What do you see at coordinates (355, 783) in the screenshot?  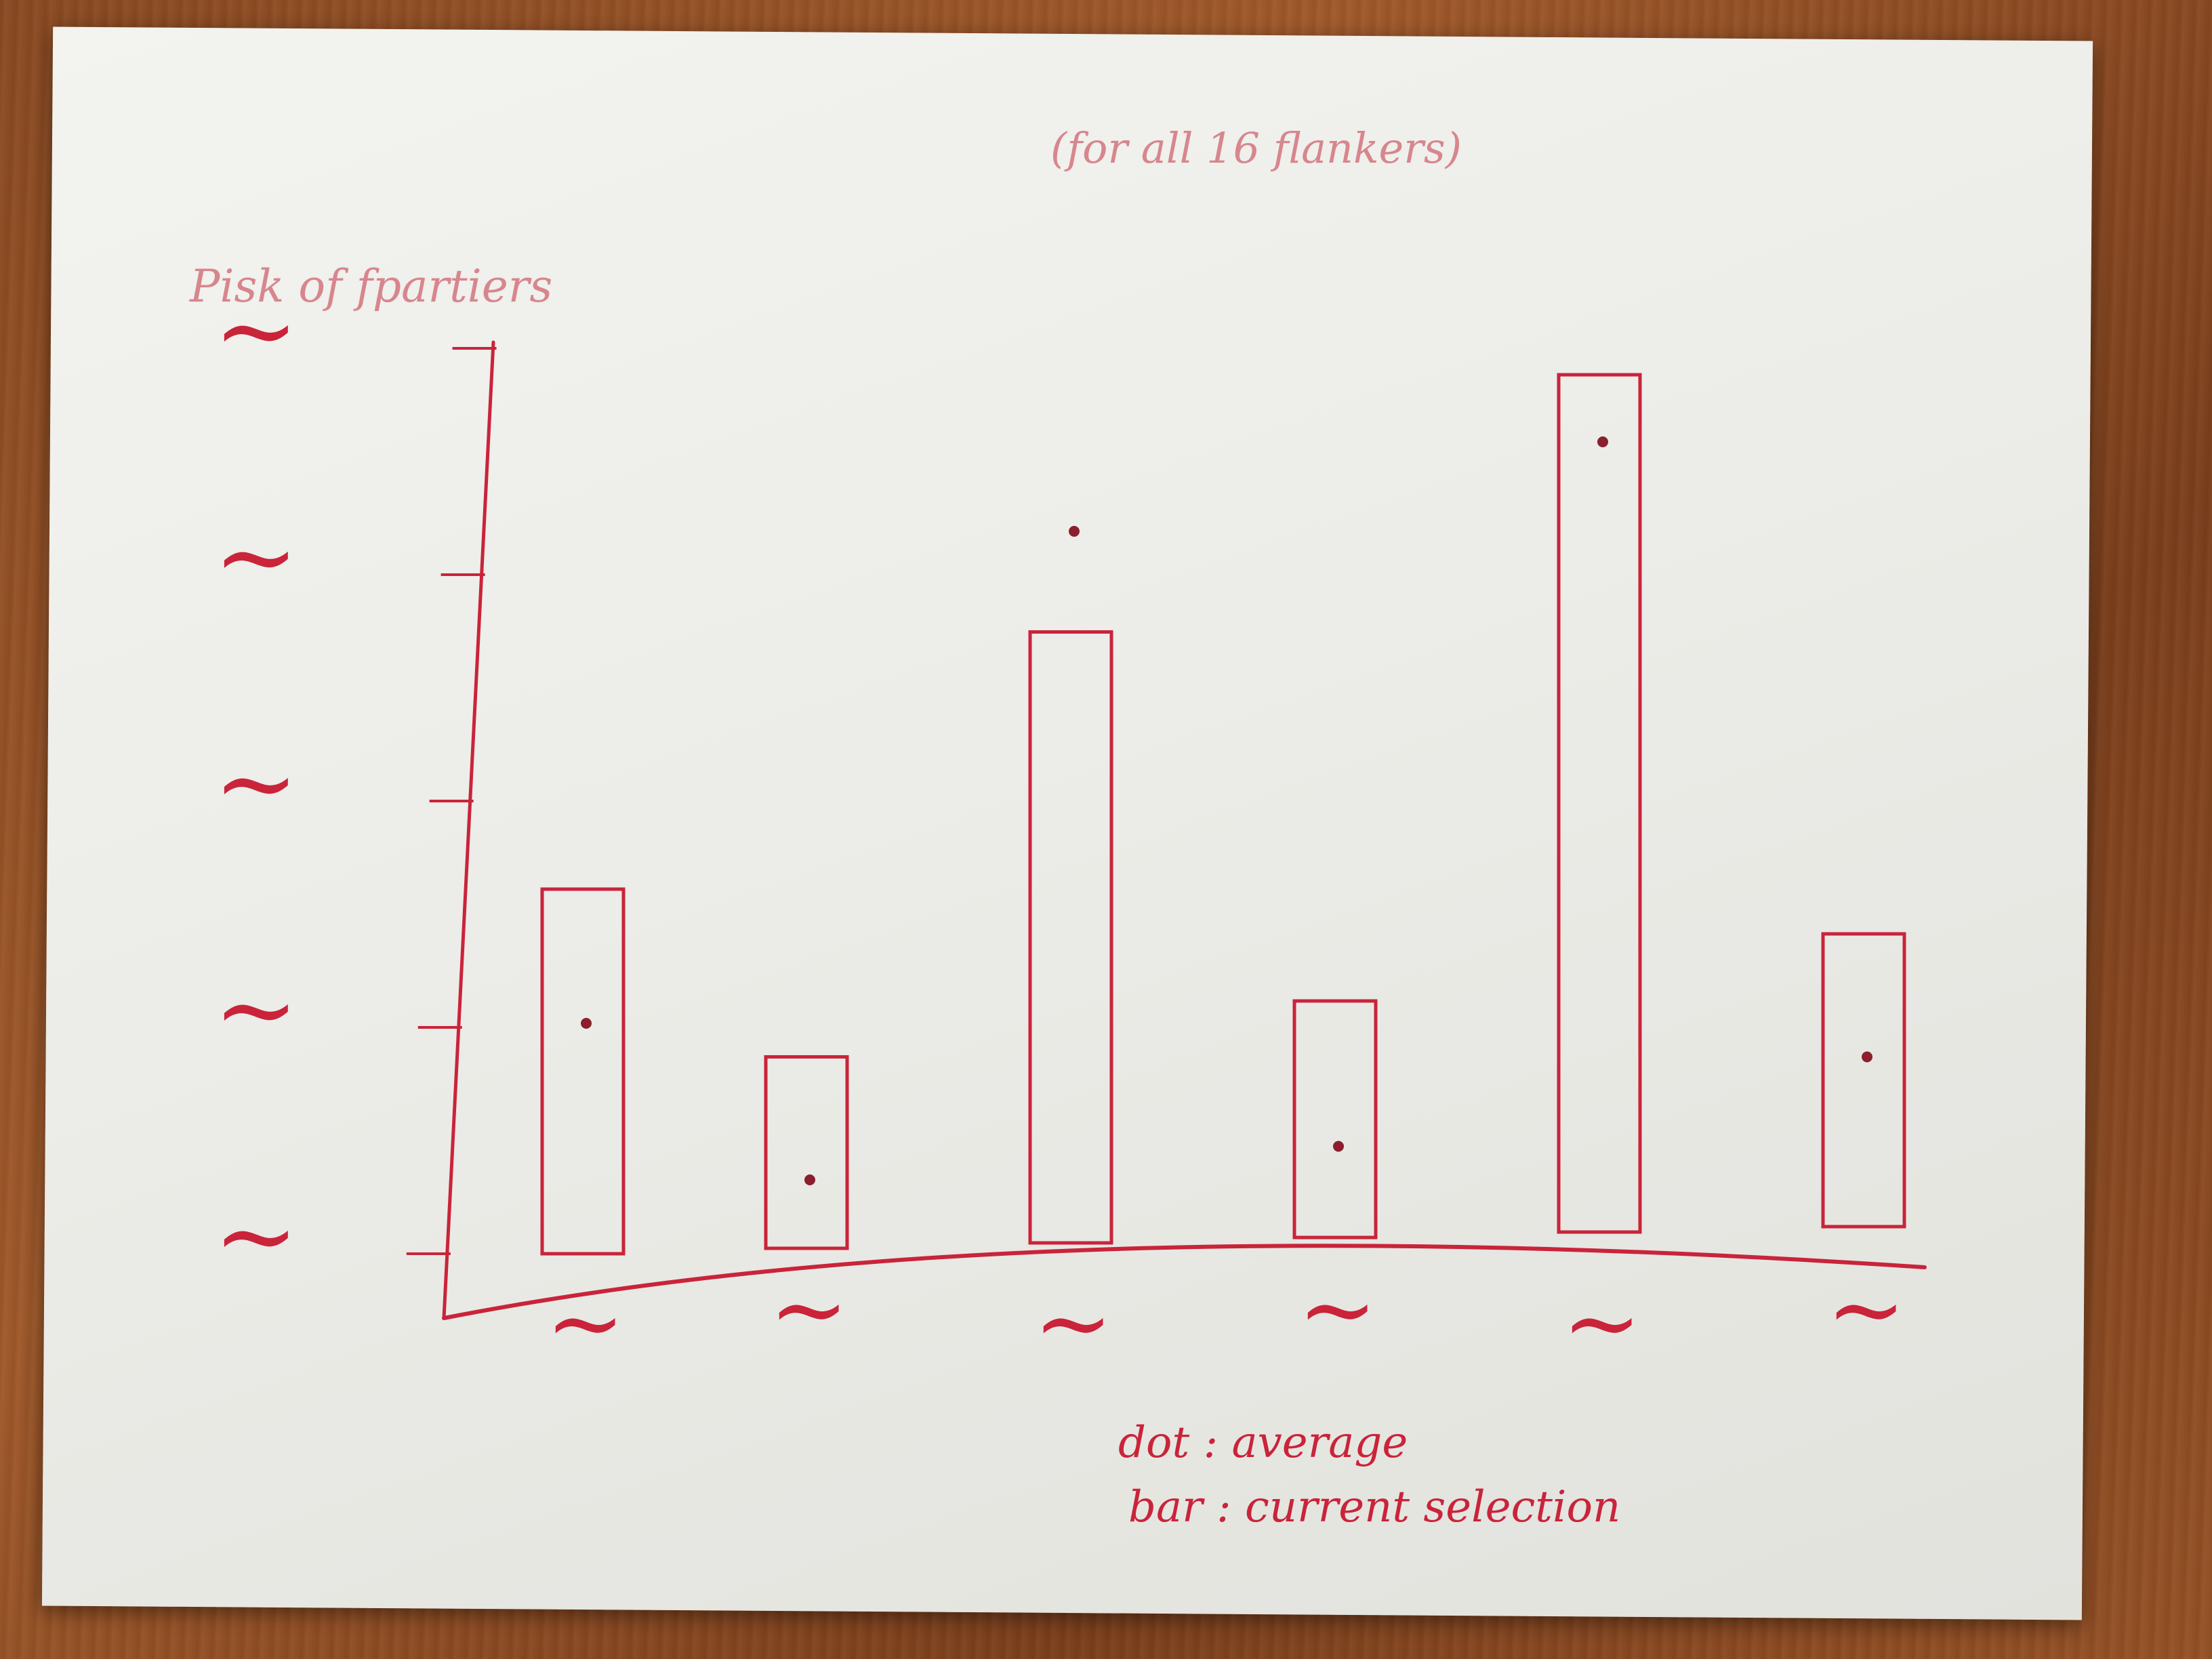 I see `y-ticks: ~ ~ ~ ~ ~` at bounding box center [355, 783].